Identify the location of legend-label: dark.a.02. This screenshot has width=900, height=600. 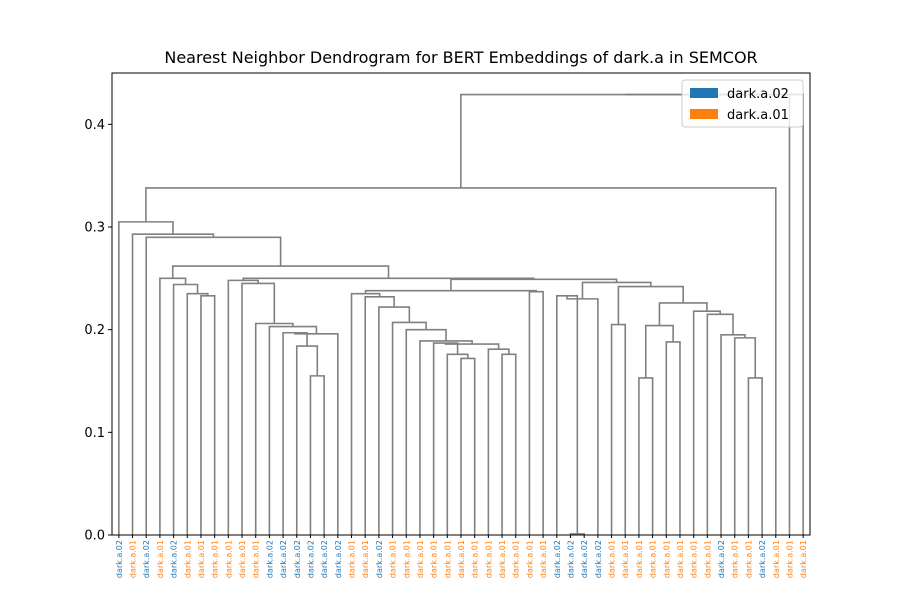
(758, 94).